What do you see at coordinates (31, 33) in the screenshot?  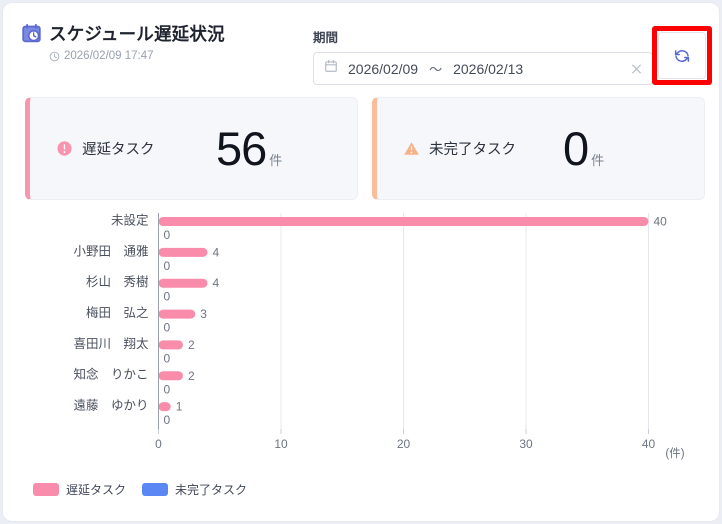 I see `calendar-clock-icon` at bounding box center [31, 33].